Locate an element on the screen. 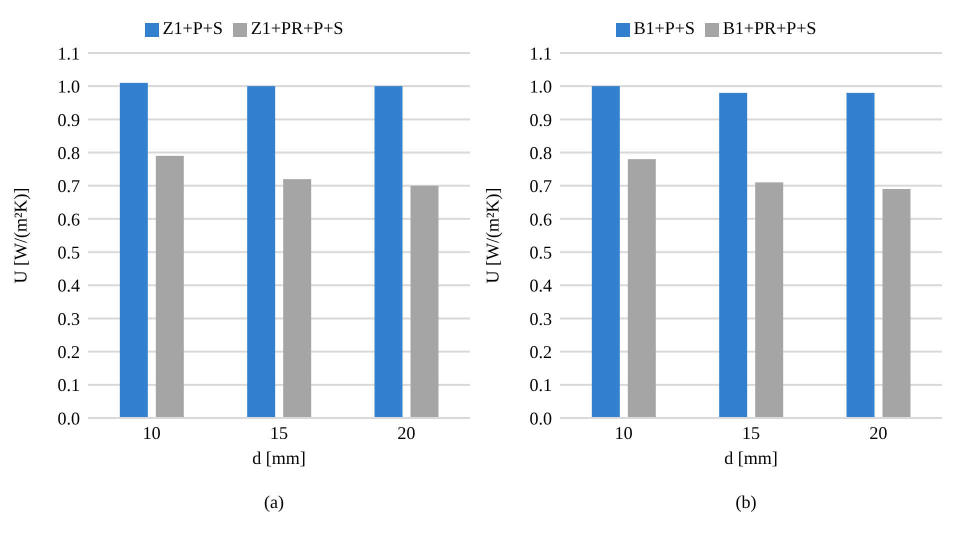 This screenshot has width=960, height=547. text: (b) is located at coordinates (746, 502).